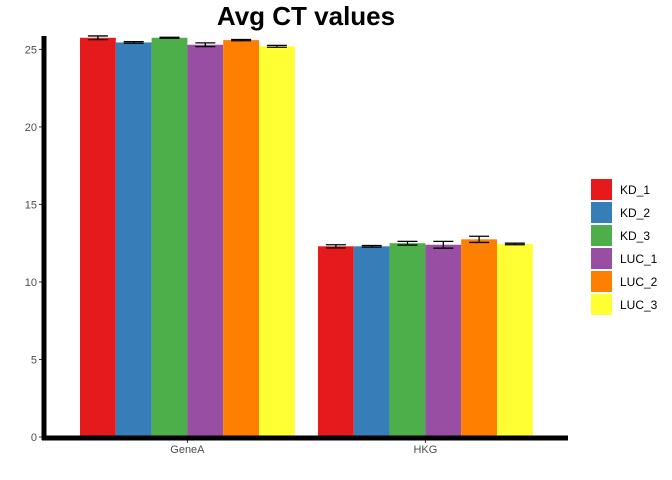 This screenshot has width=672, height=480. What do you see at coordinates (306, 16) in the screenshot?
I see `chart-title: Avg CT values` at bounding box center [306, 16].